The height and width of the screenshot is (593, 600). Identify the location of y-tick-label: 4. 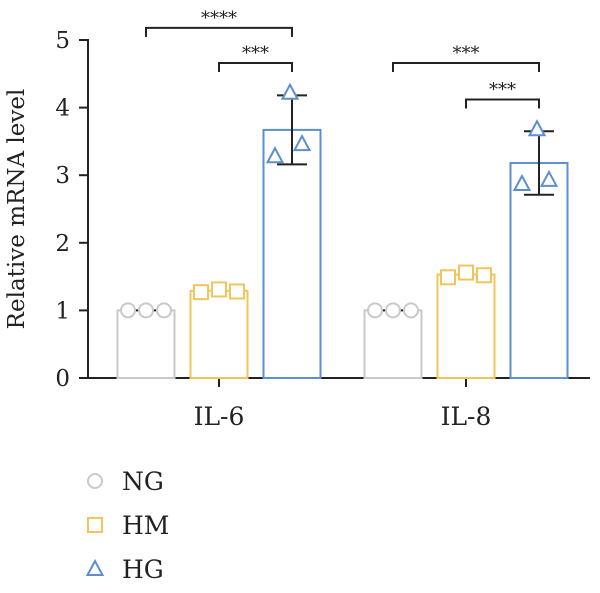
(62, 109).